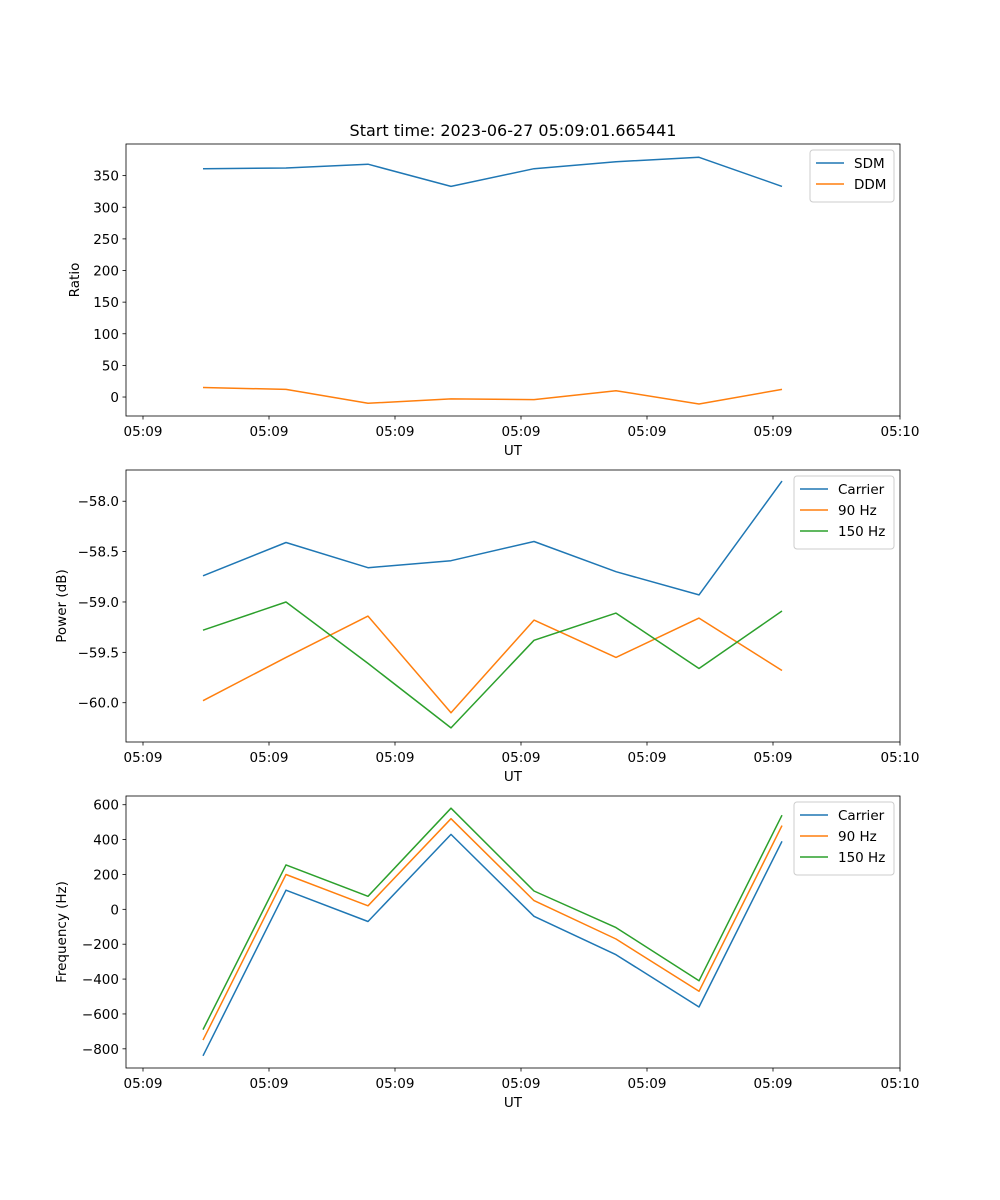 This screenshot has width=1000, height=1200. I want to click on y-tick-label: −200, so click(100, 945).